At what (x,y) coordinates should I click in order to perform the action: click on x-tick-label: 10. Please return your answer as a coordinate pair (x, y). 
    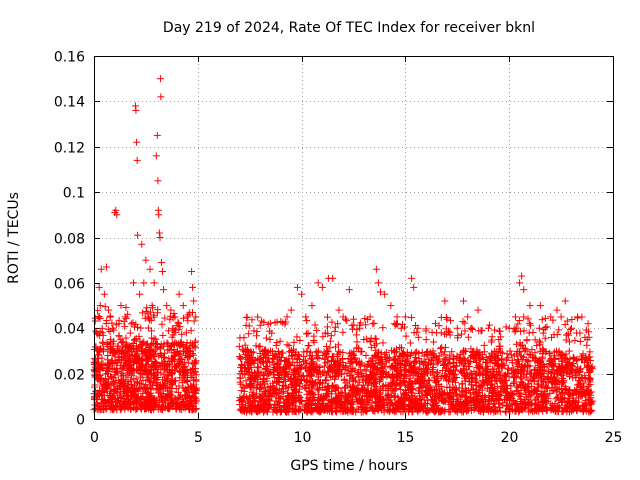
    Looking at the image, I should click on (303, 438).